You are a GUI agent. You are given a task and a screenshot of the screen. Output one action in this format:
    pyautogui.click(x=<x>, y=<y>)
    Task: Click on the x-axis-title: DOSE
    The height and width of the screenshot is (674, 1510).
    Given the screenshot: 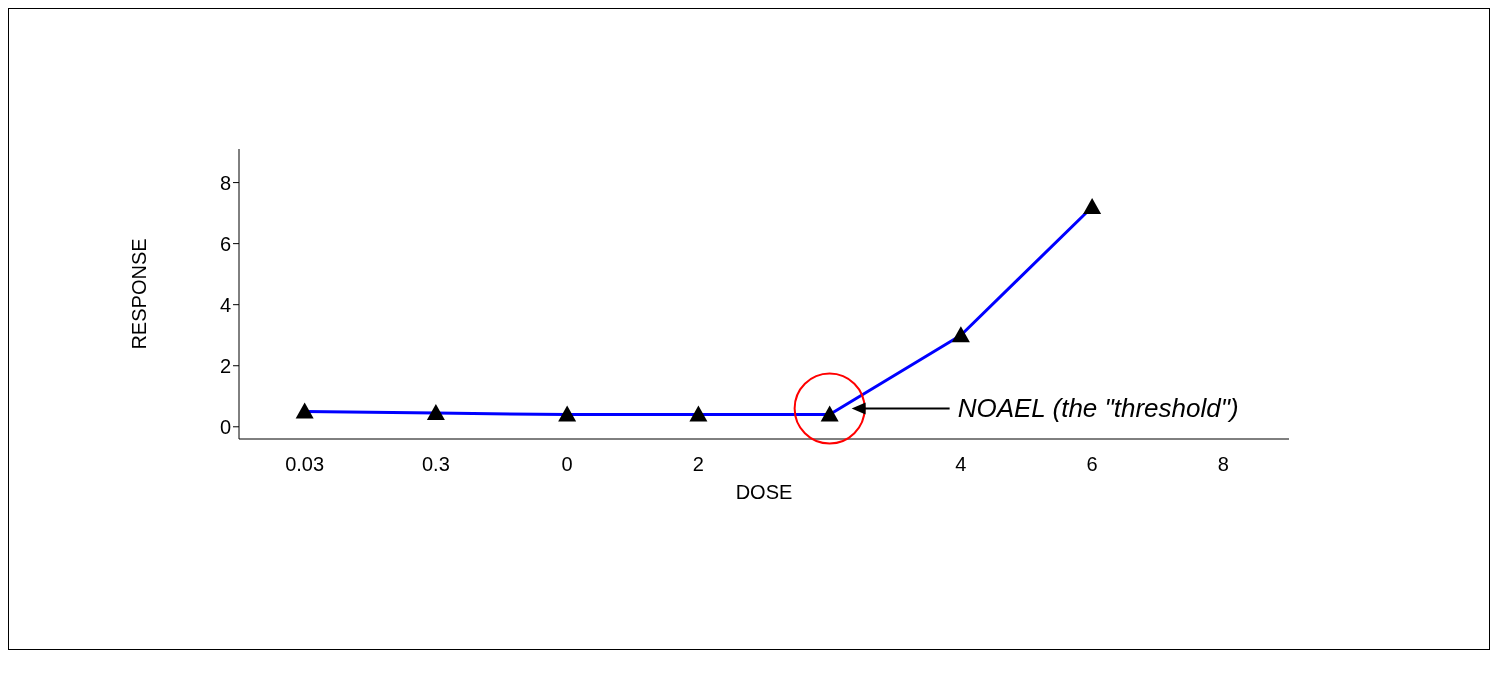 What is the action you would take?
    pyautogui.click(x=764, y=492)
    